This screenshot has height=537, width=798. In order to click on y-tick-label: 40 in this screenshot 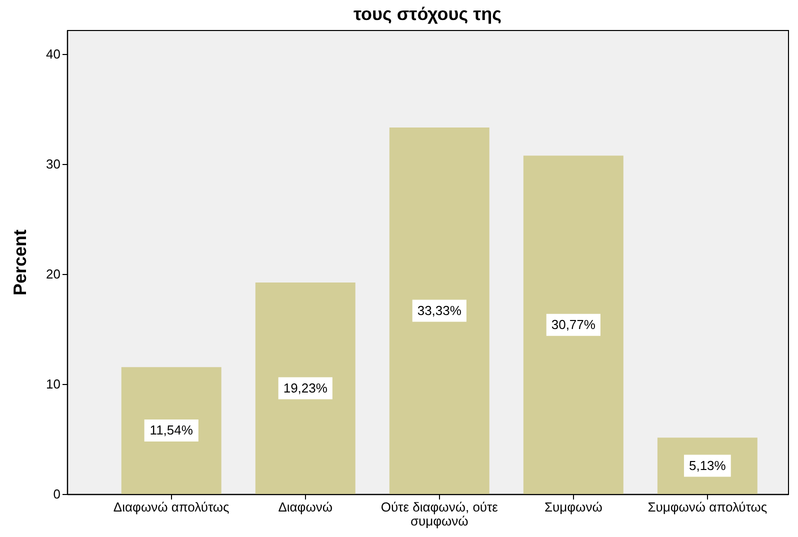, I will do `click(53, 54)`.